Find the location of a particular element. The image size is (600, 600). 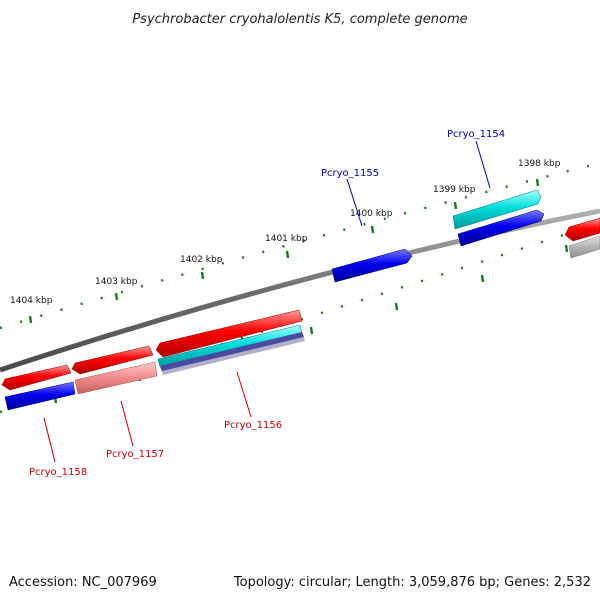

scale-label-1401: 1401 kbp is located at coordinates (286, 239).